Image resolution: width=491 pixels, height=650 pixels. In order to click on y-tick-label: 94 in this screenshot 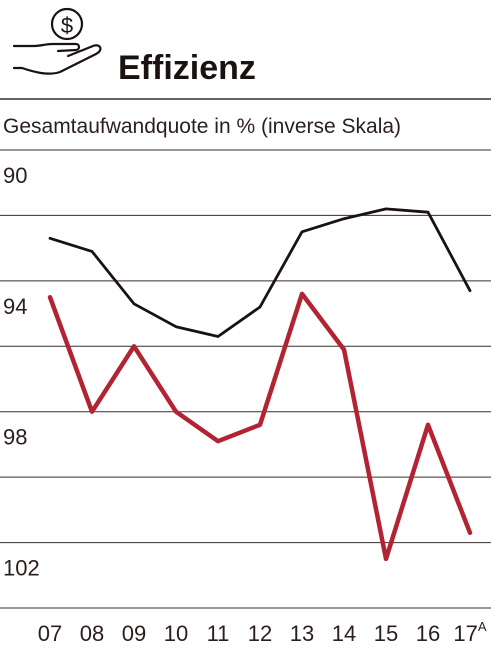, I will do `click(15, 306)`.